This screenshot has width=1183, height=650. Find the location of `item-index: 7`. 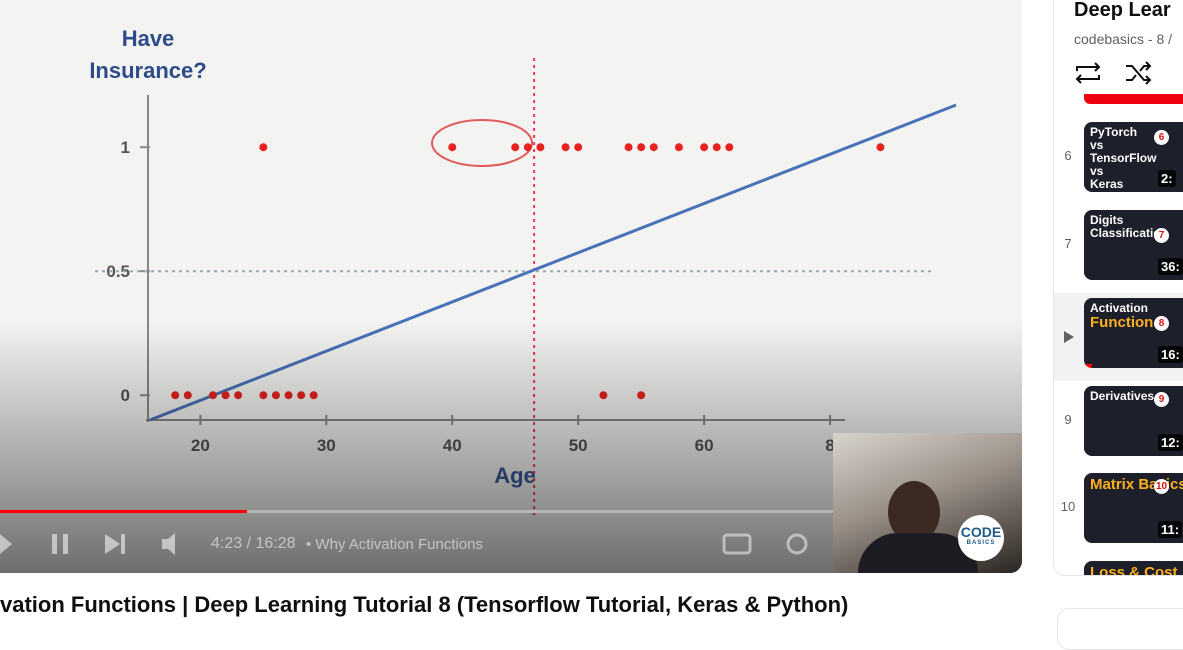

item-index: 7 is located at coordinates (1068, 243).